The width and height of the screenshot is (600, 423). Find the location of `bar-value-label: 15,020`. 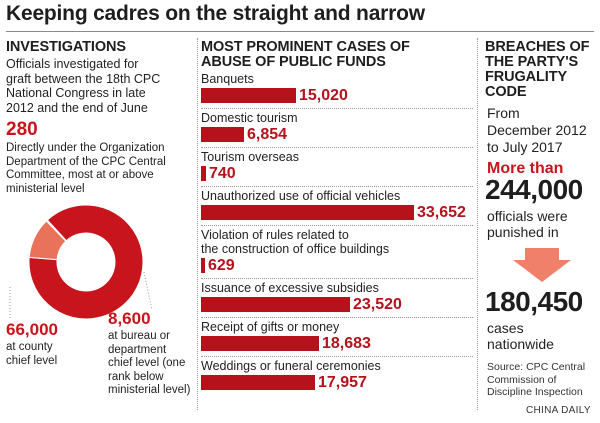

bar-value-label: 15,020 is located at coordinates (323, 95).